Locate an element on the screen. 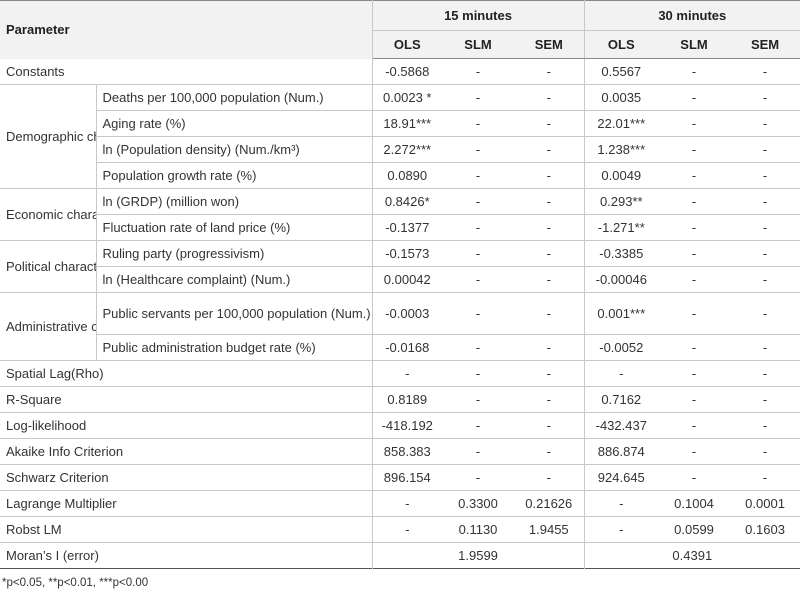  significance-footnote: *p<0.05, **p<0.01, ***p<0.00 is located at coordinates (75, 583).